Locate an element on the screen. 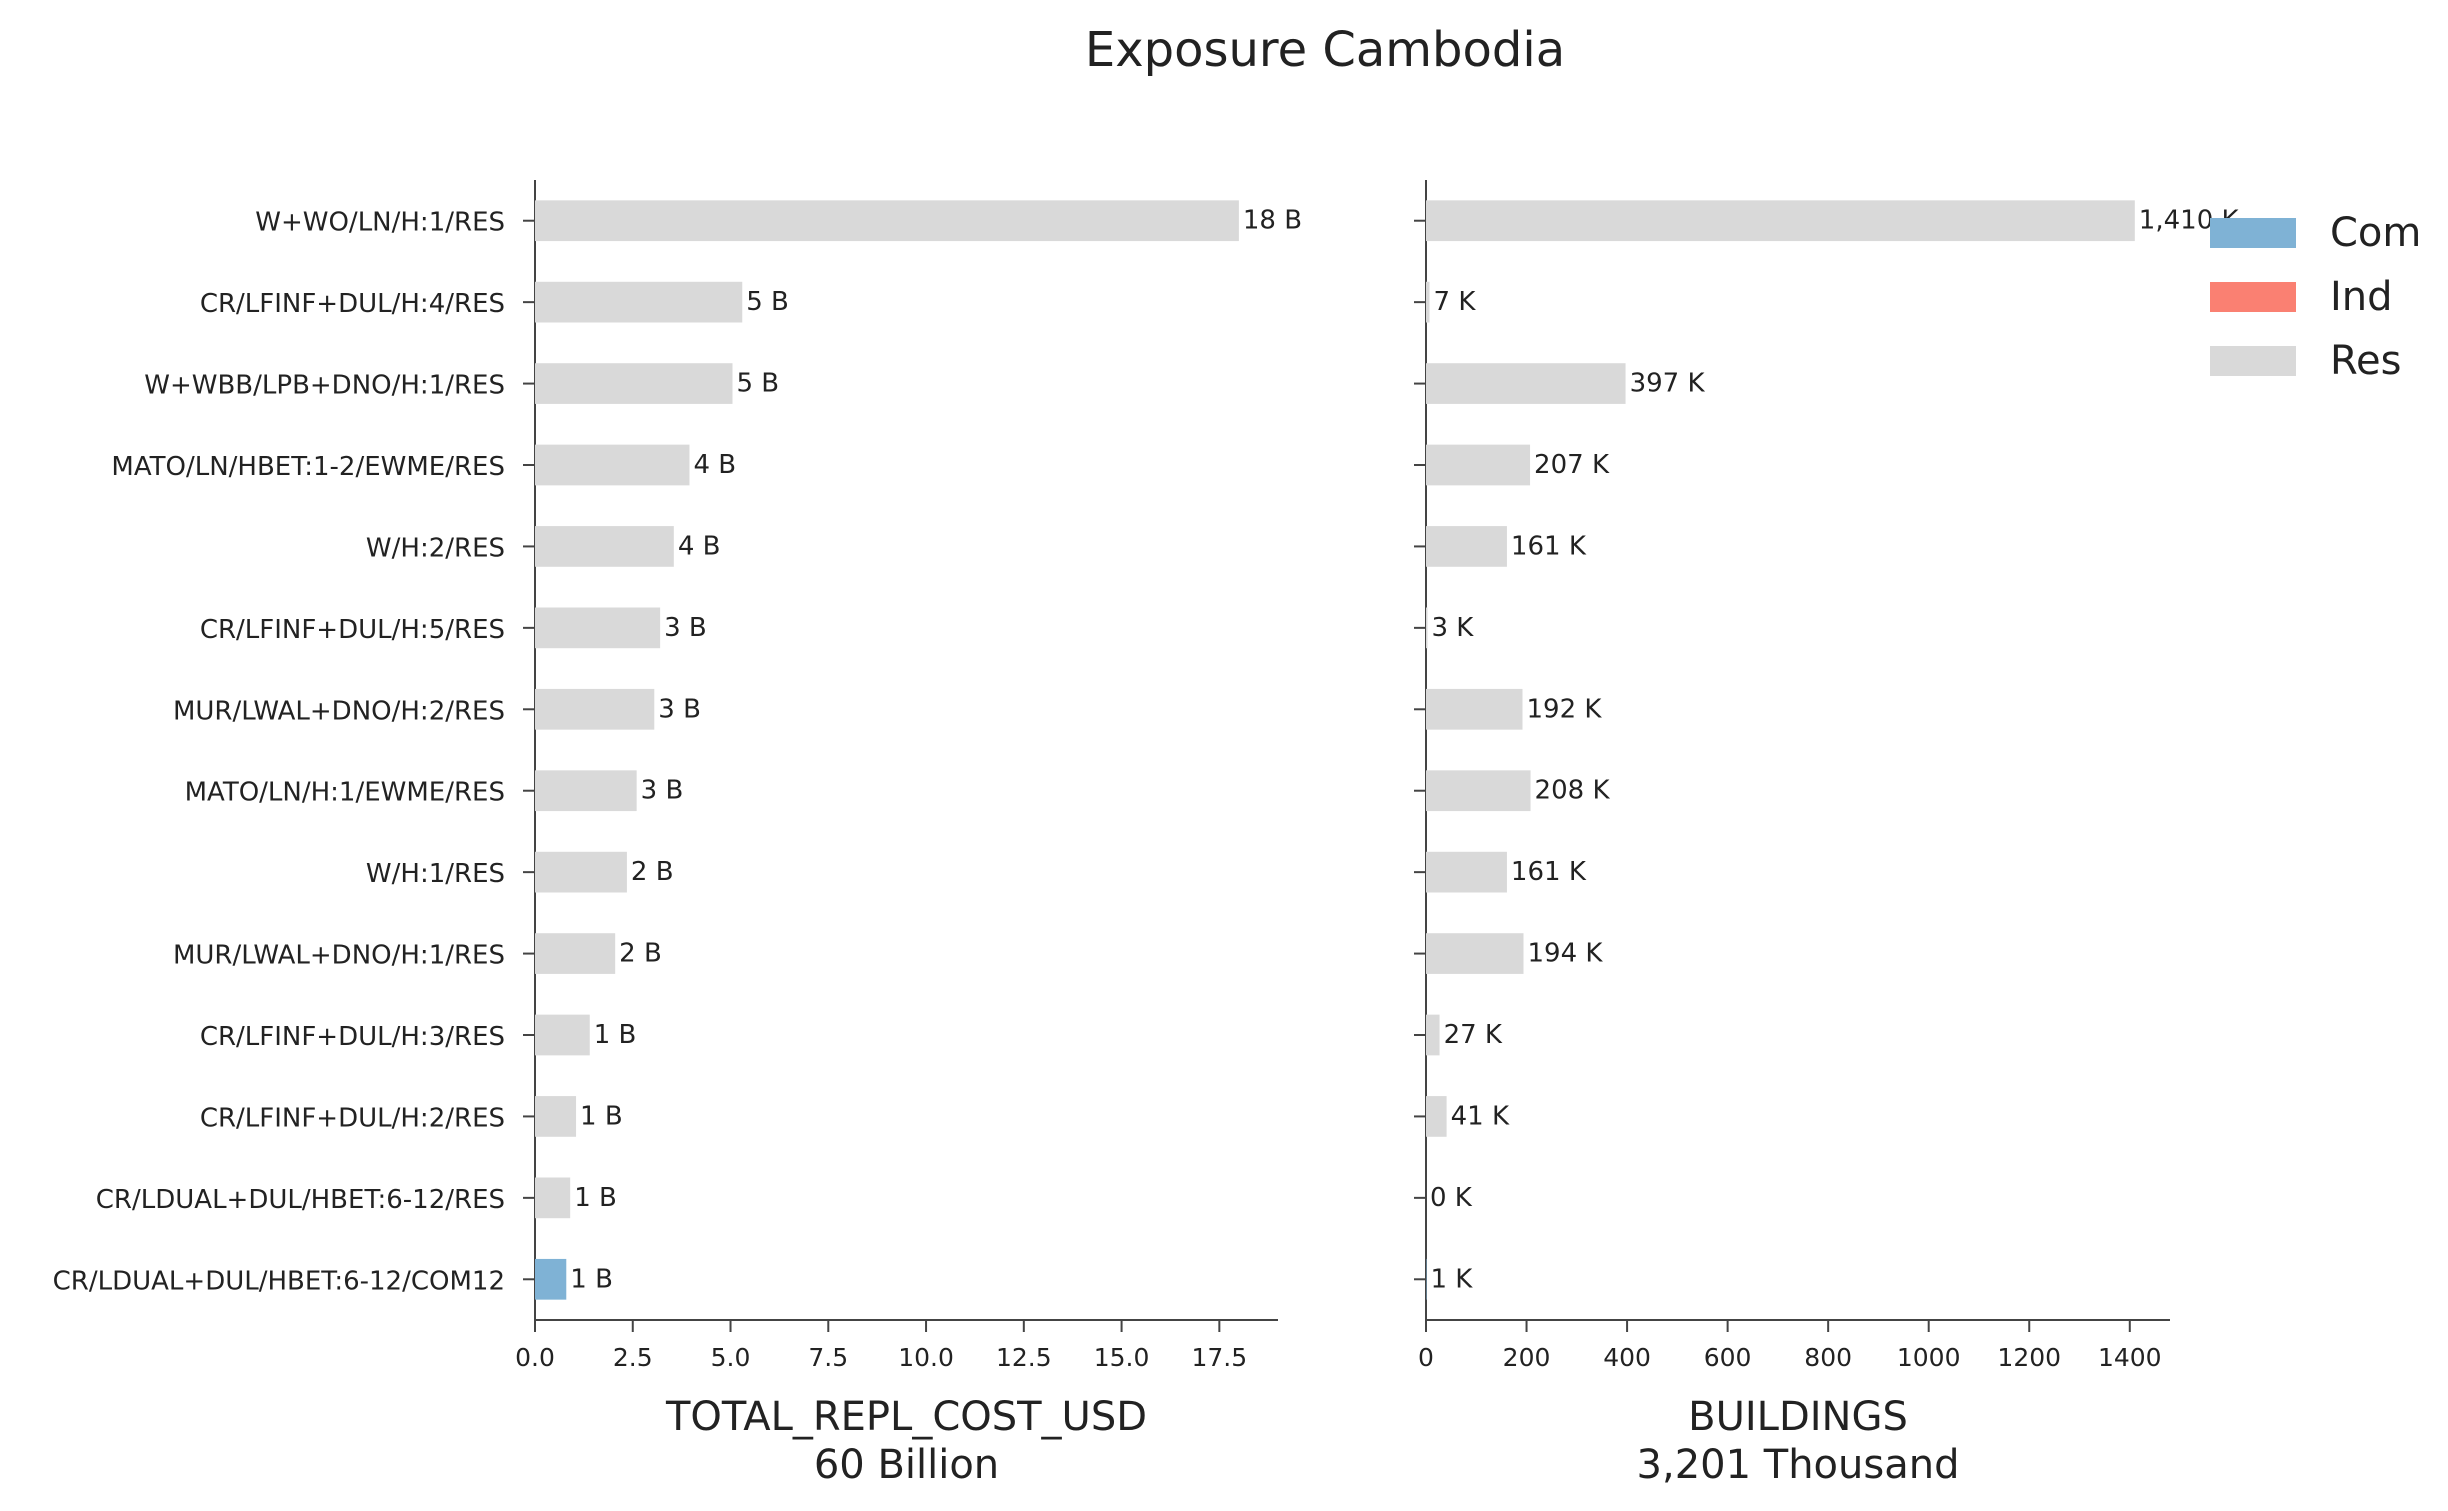  buildings-value-label: 194 K is located at coordinates (1566, 954).